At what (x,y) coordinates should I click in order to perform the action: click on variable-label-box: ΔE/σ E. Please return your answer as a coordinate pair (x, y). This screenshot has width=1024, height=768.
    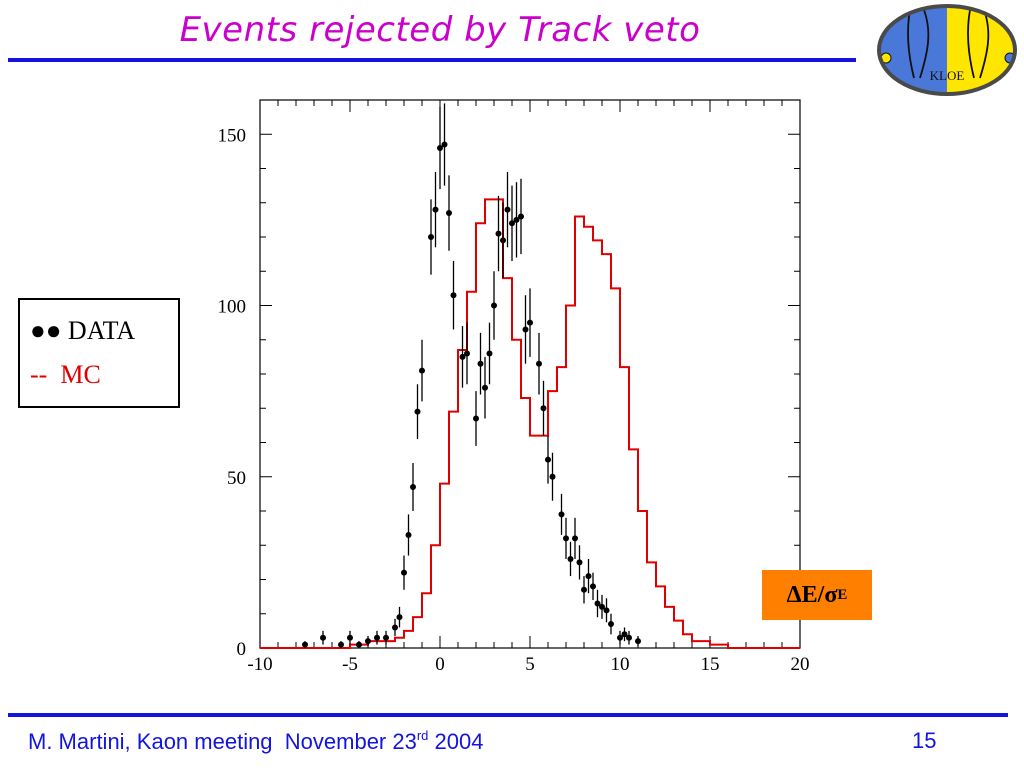
    Looking at the image, I should click on (817, 595).